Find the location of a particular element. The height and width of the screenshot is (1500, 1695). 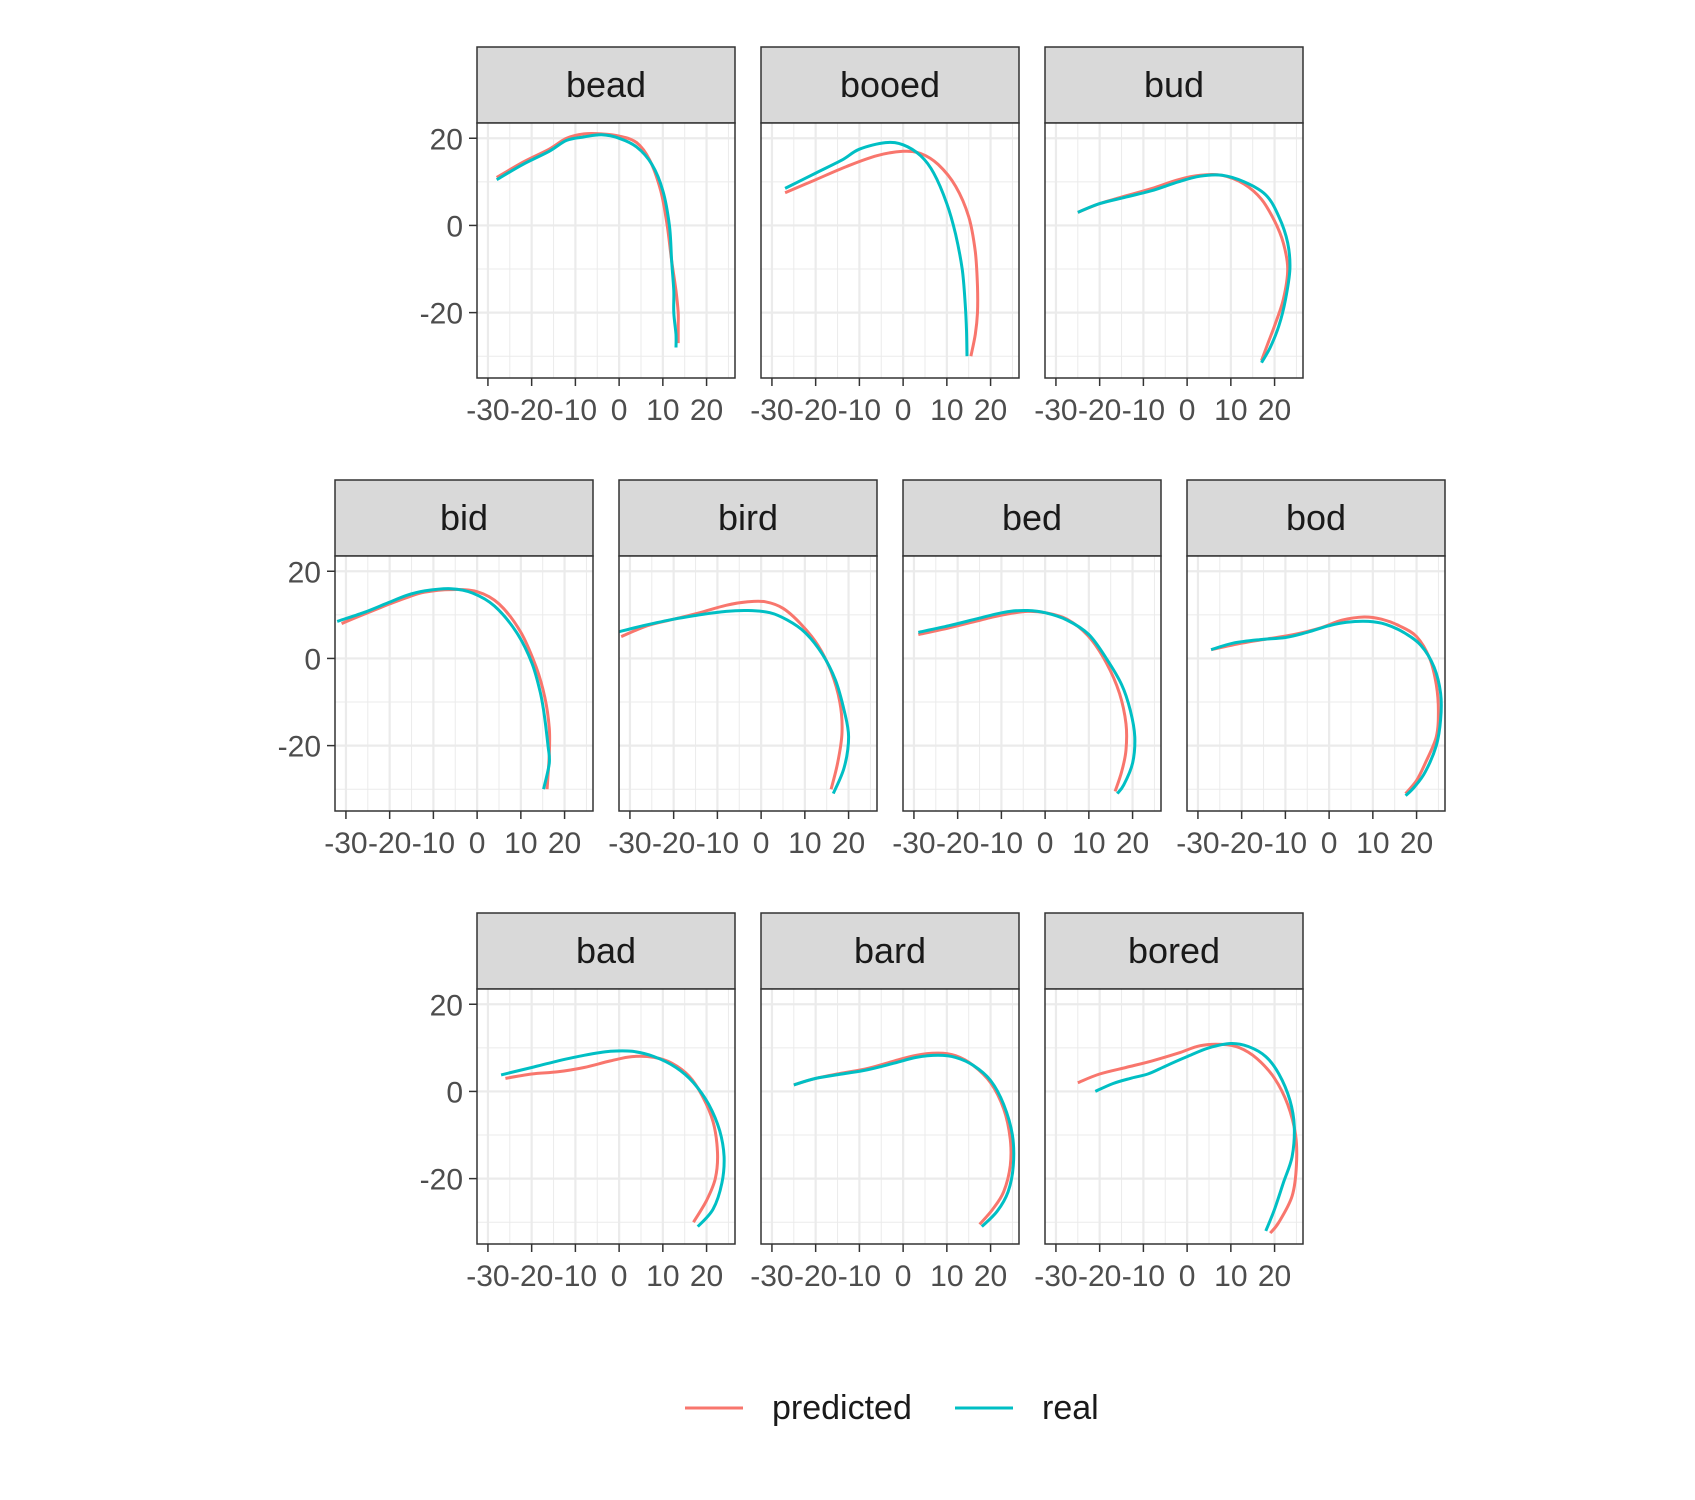

strip-bid is located at coordinates (464, 518).